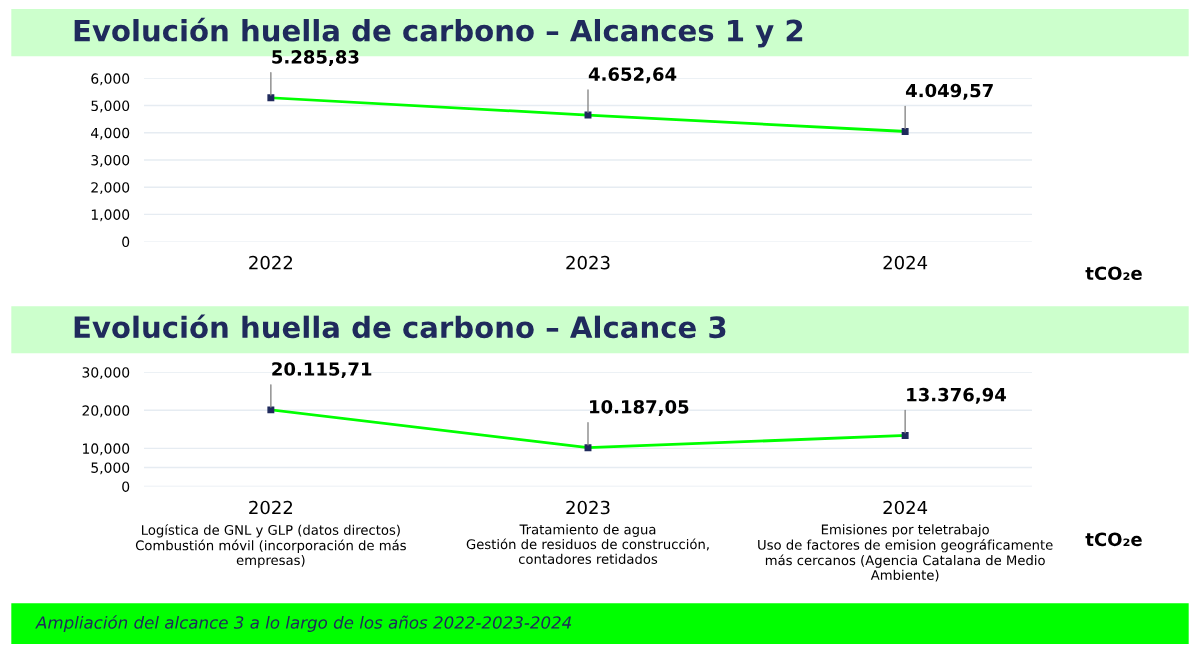 Image resolution: width=1200 pixels, height=653 pixels. What do you see at coordinates (110, 160) in the screenshot?
I see `y-tick-label: 3,000` at bounding box center [110, 160].